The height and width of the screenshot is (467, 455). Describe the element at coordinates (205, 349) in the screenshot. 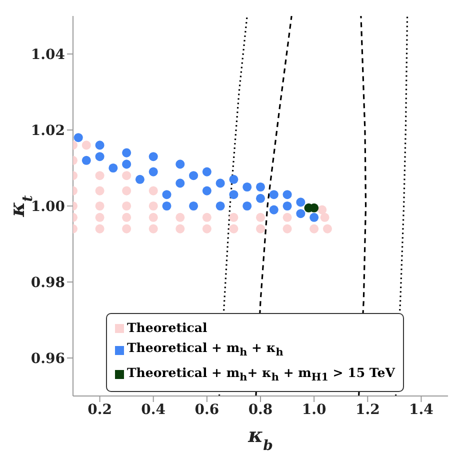

I see `legend-label: Theoretical + m$_{h}$ + κ$_{h}$` at that location.